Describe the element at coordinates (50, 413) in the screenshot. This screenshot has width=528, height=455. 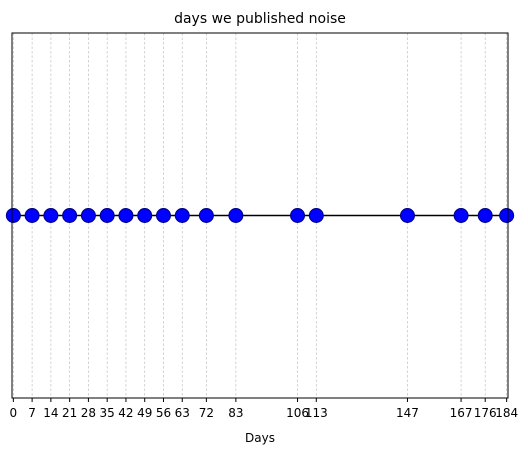
I see `x-tick-label: 14` at that location.